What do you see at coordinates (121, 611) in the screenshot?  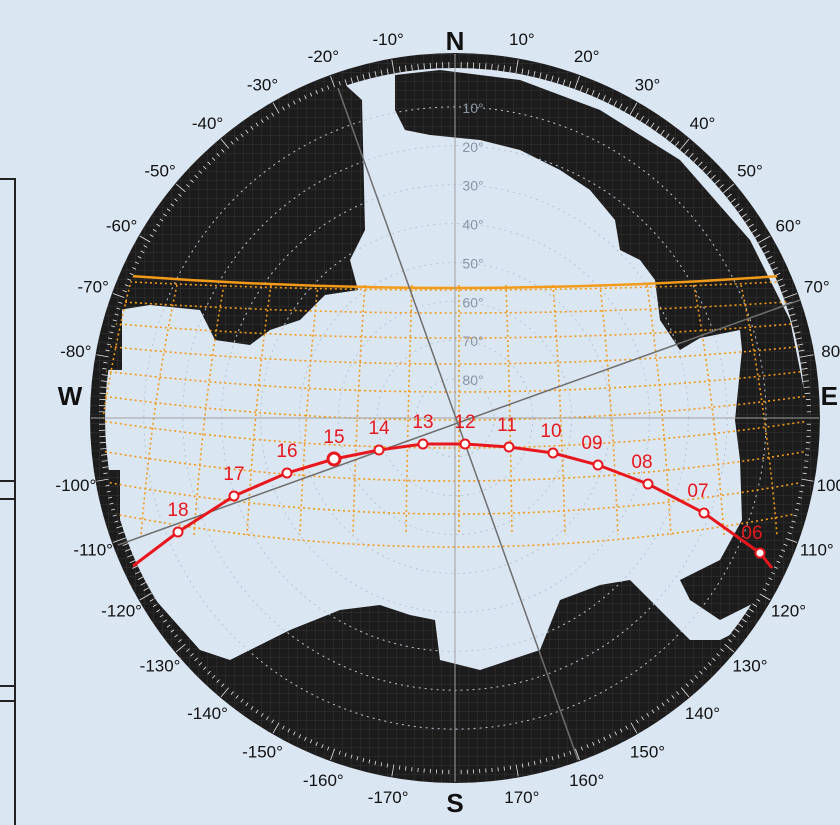 I see `azimuth-label: -120°` at bounding box center [121, 611].